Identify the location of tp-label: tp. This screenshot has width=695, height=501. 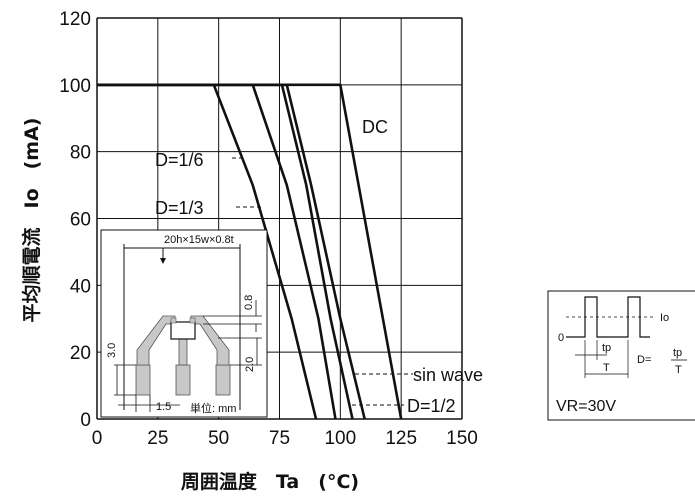
(606, 348).